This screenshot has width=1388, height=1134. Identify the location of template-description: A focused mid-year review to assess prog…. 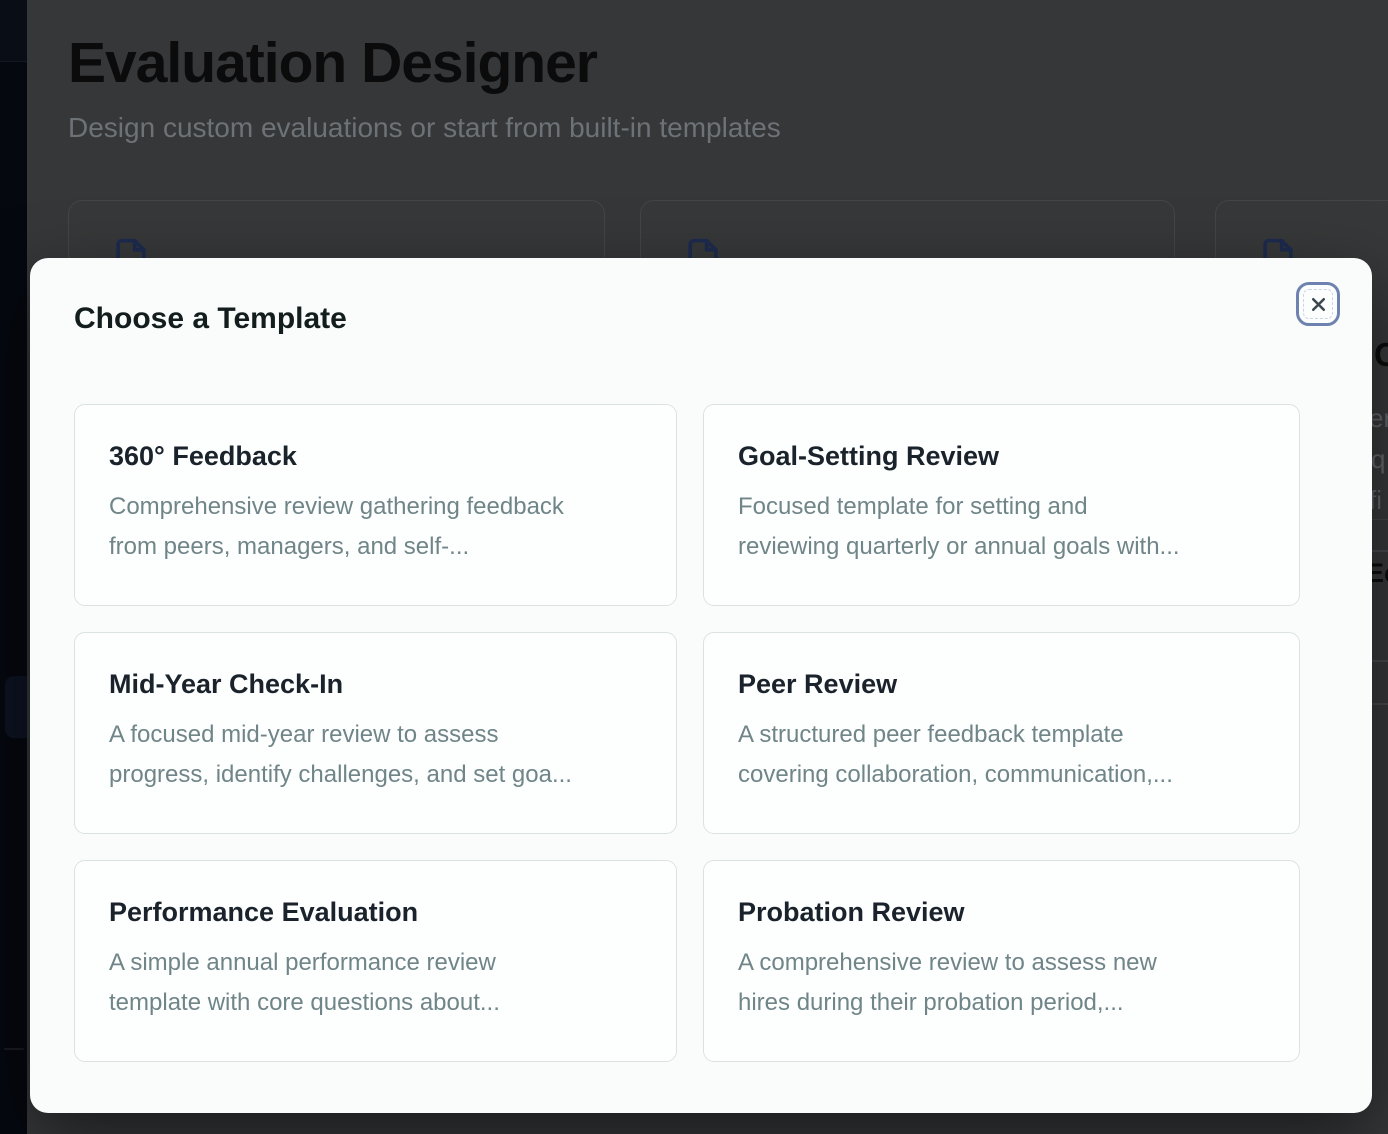
(340, 754).